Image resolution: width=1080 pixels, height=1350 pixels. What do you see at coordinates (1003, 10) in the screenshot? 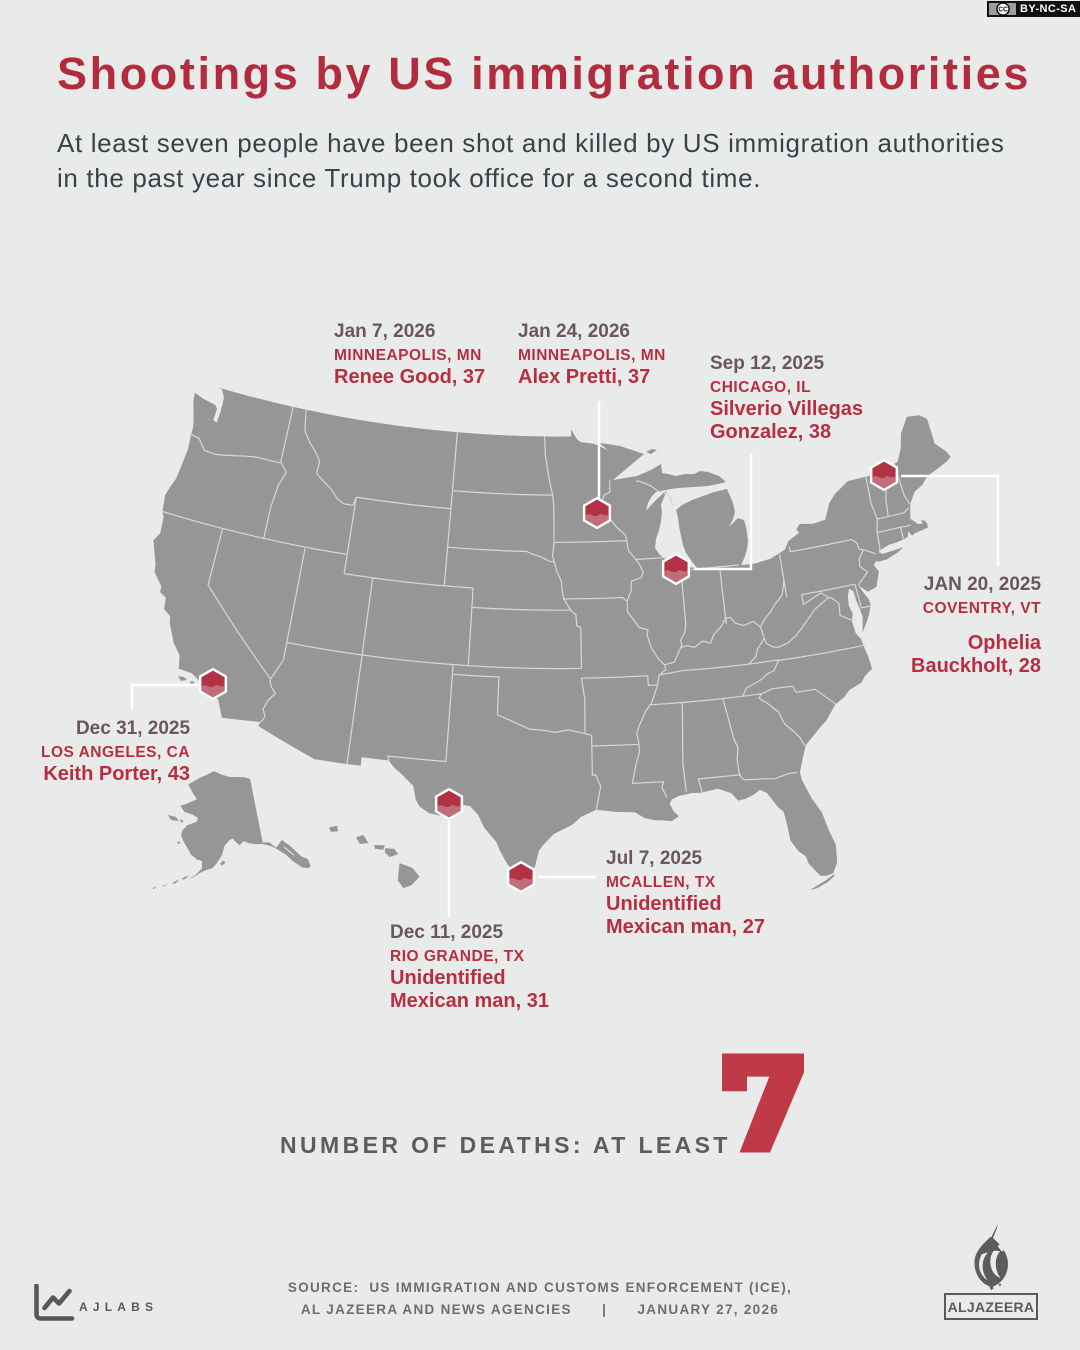
I see `svg-text: CC` at bounding box center [1003, 10].